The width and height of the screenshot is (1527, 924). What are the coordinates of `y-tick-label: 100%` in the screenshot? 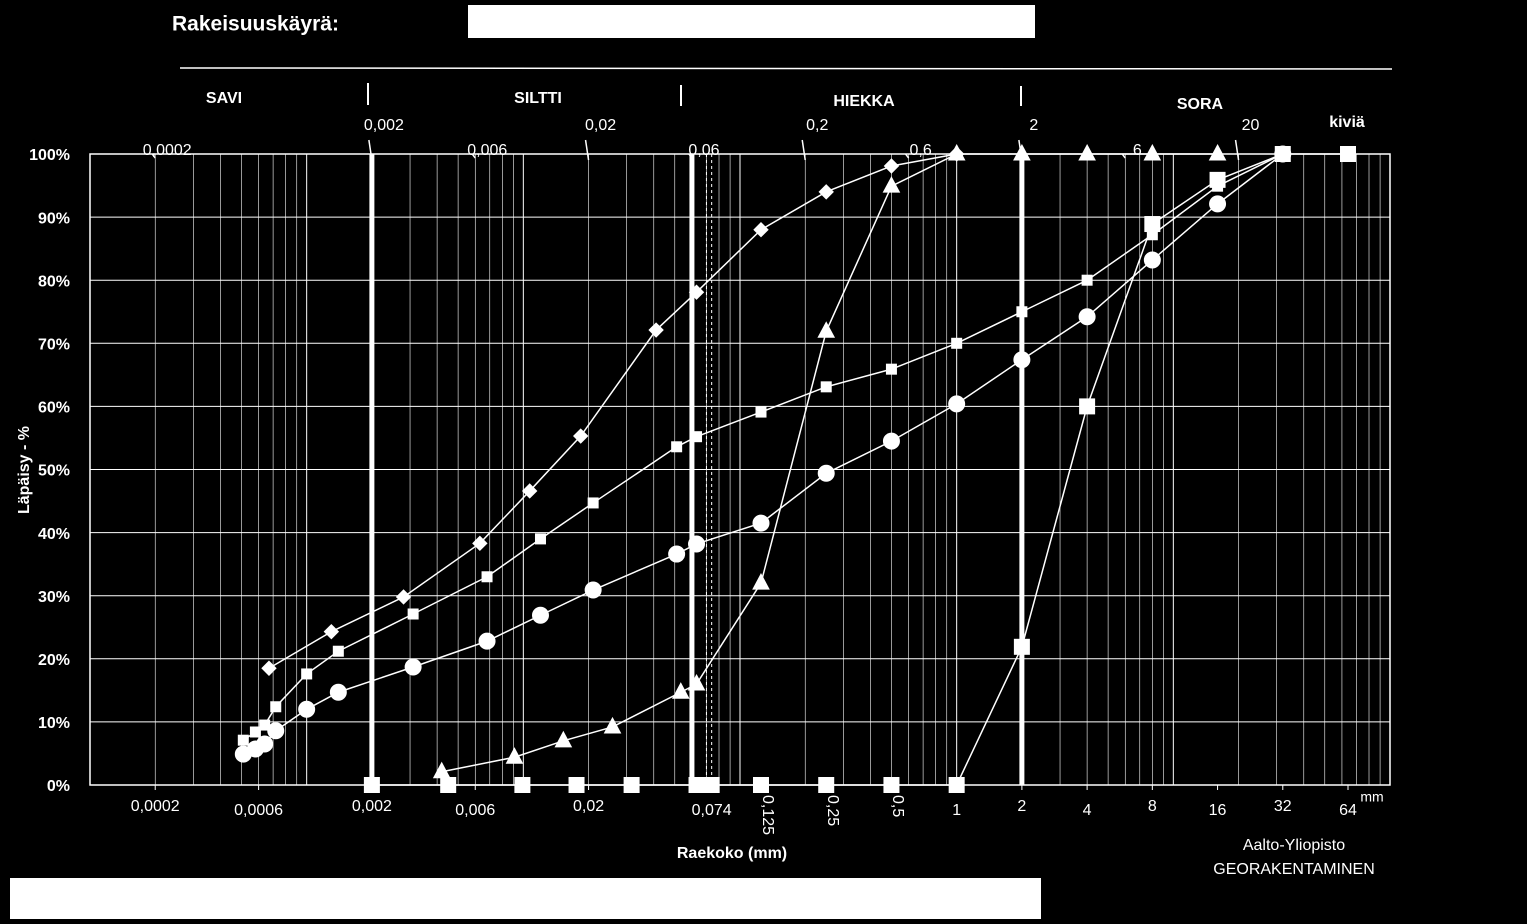 It's located at (49, 155).